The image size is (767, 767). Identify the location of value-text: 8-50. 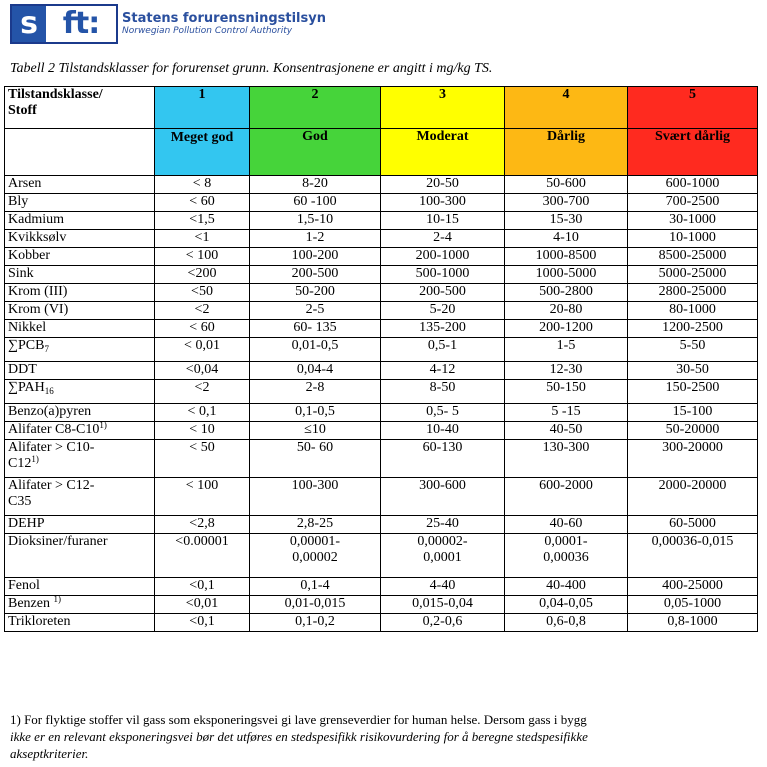
(442, 387).